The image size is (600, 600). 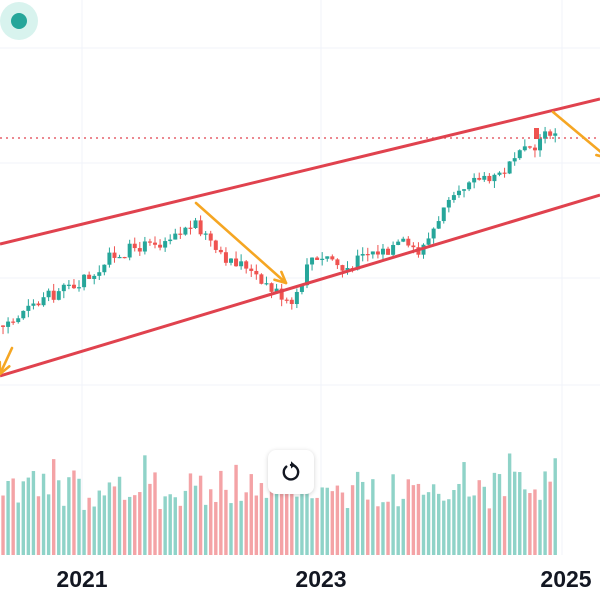 I want to click on live-status-dot-icon, so click(x=19, y=21).